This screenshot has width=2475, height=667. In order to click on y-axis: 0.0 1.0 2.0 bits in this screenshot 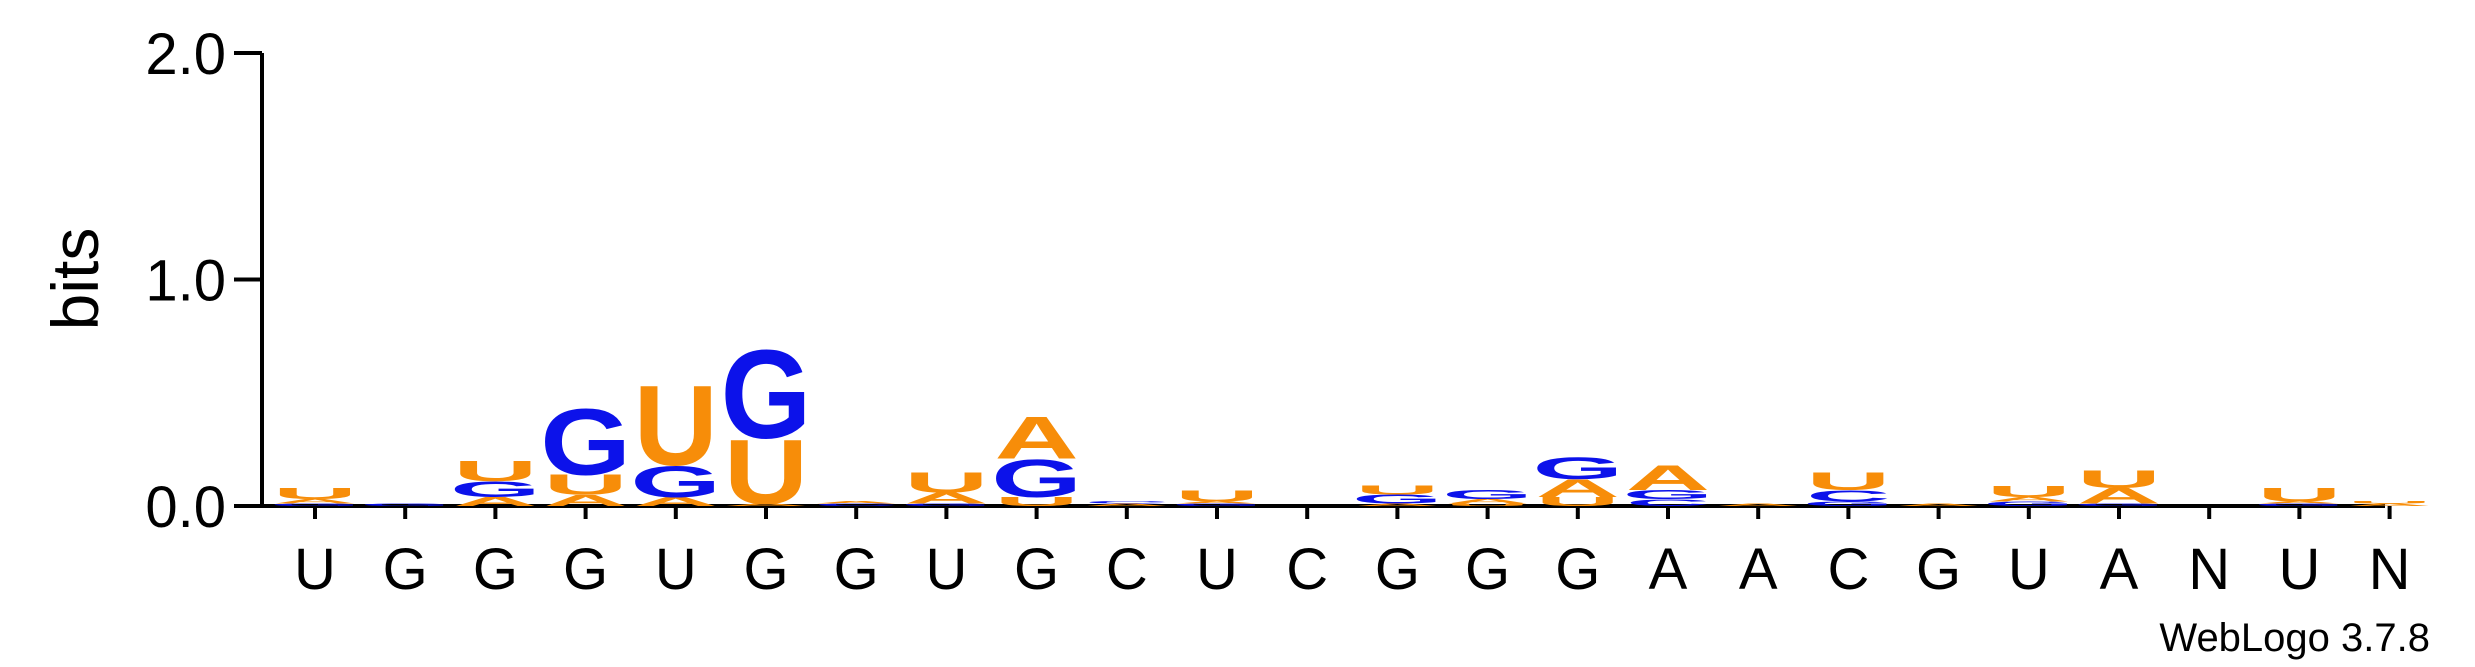, I will do `click(151, 281)`.